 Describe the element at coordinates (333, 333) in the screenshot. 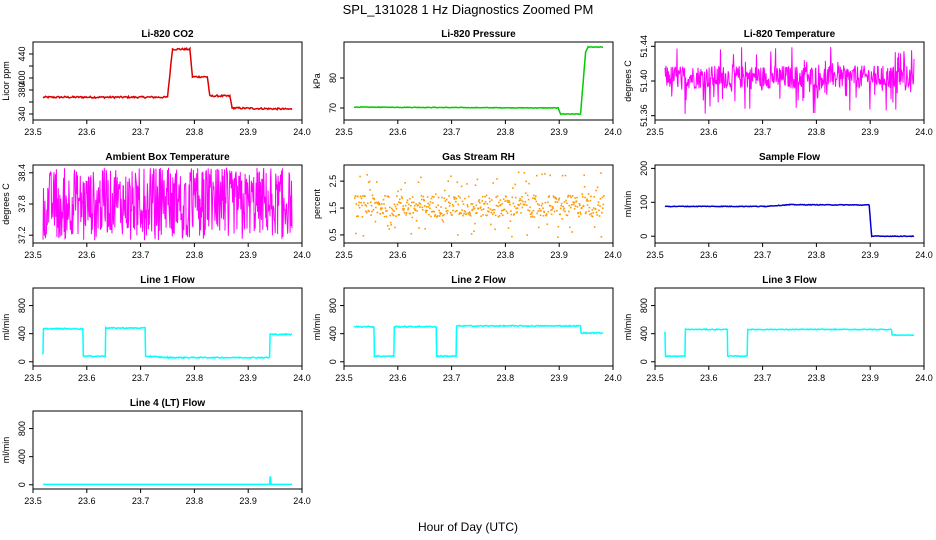

I see `y-tick-label: 400` at that location.